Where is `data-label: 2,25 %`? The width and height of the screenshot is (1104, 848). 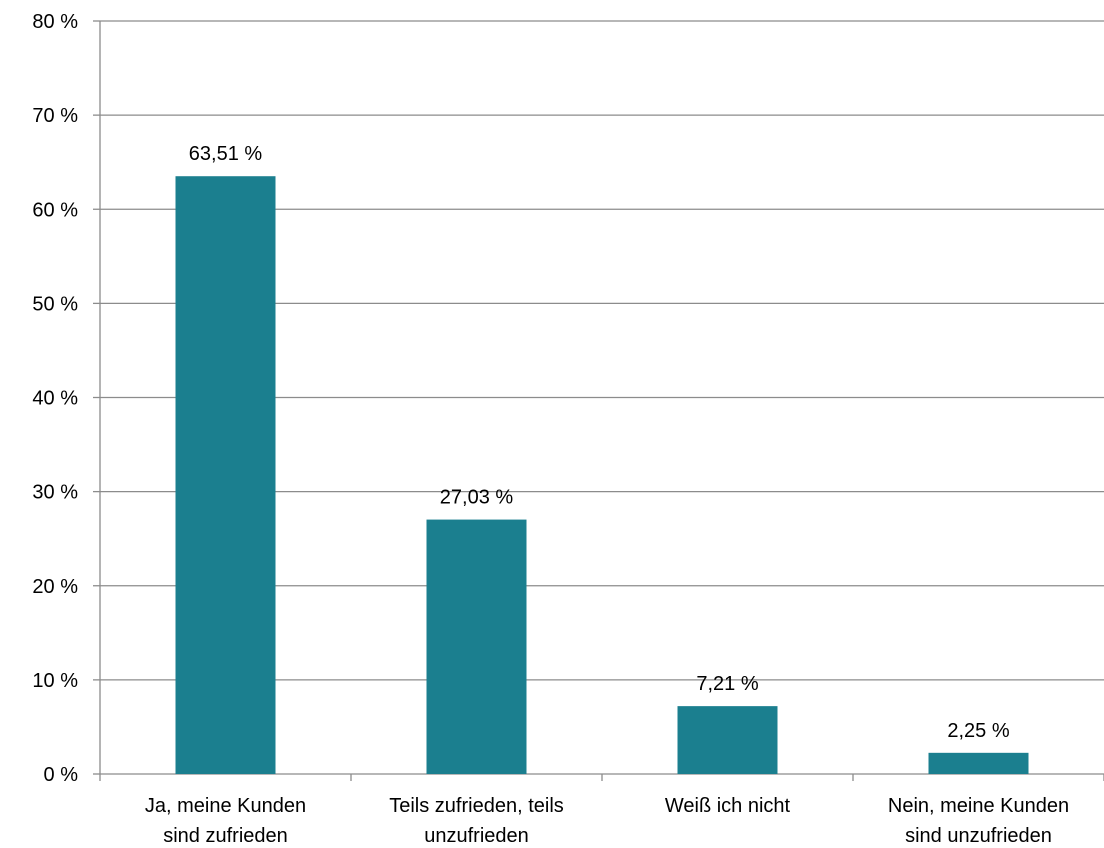
data-label: 2,25 % is located at coordinates (978, 731).